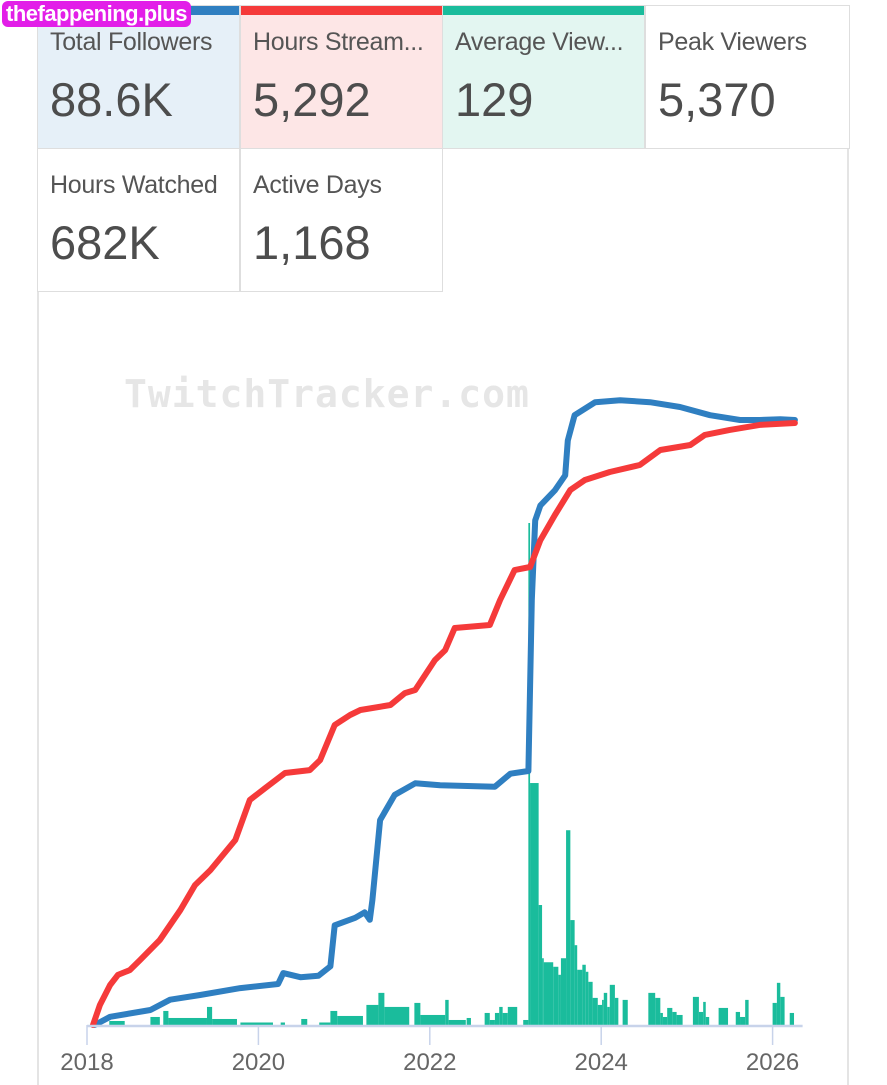 This screenshot has height=1085, width=887. What do you see at coordinates (717, 99) in the screenshot?
I see `stat-value: 5,370` at bounding box center [717, 99].